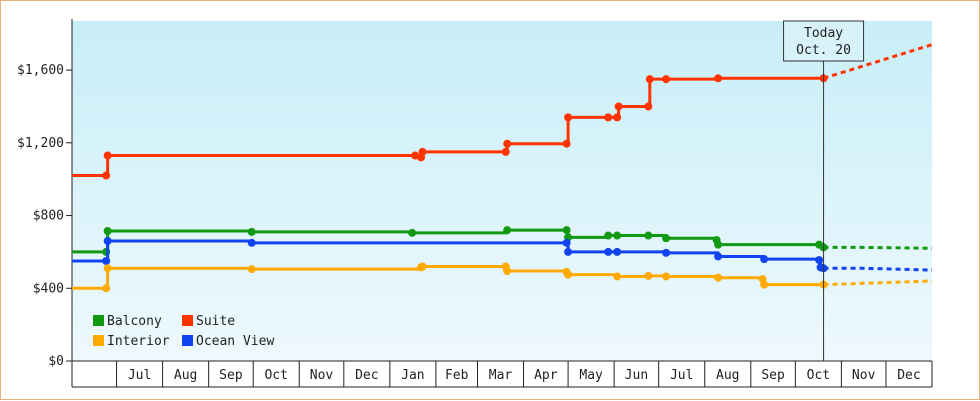 The height and width of the screenshot is (401, 980). I want to click on today-marker: Today Oct. 20, so click(824, 190).